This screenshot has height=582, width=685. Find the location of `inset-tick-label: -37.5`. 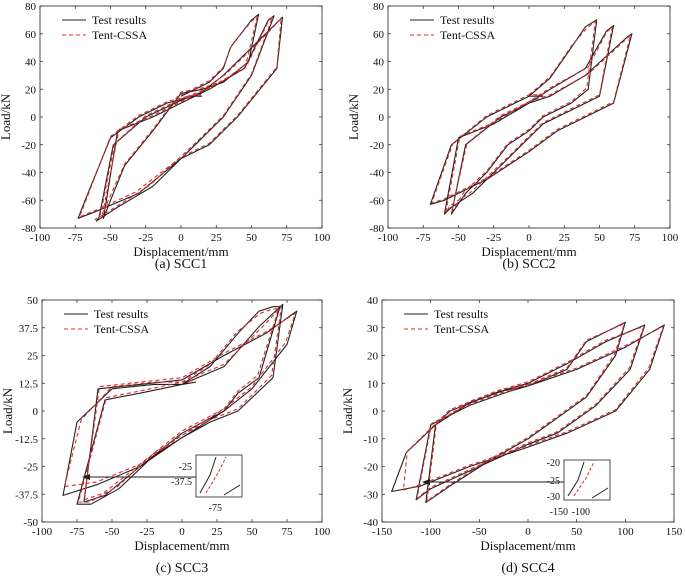

inset-tick-label: -37.5 is located at coordinates (181, 482).